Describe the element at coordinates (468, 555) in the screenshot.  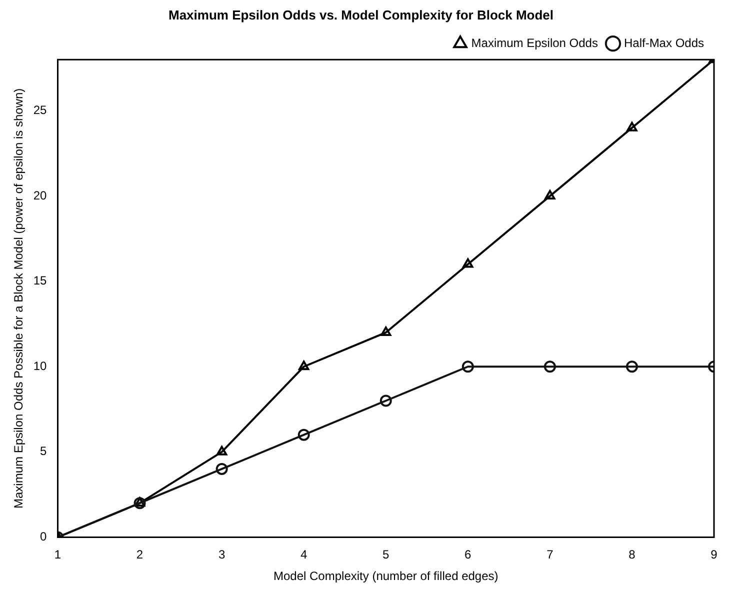
I see `x-tick-label: 6` at that location.